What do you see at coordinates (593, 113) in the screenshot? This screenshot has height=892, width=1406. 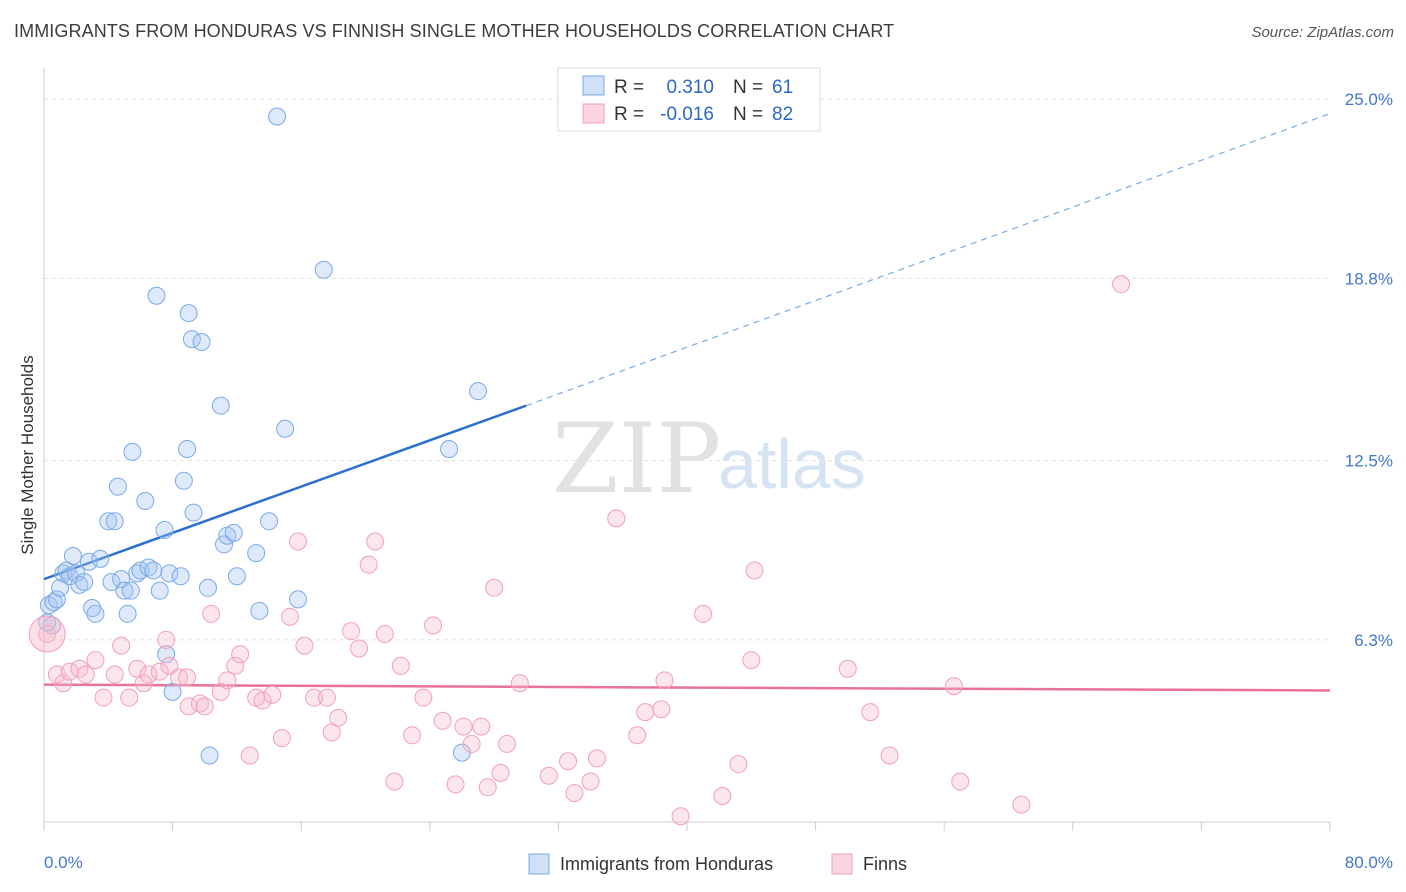 I see `legend-swatch-finns` at bounding box center [593, 113].